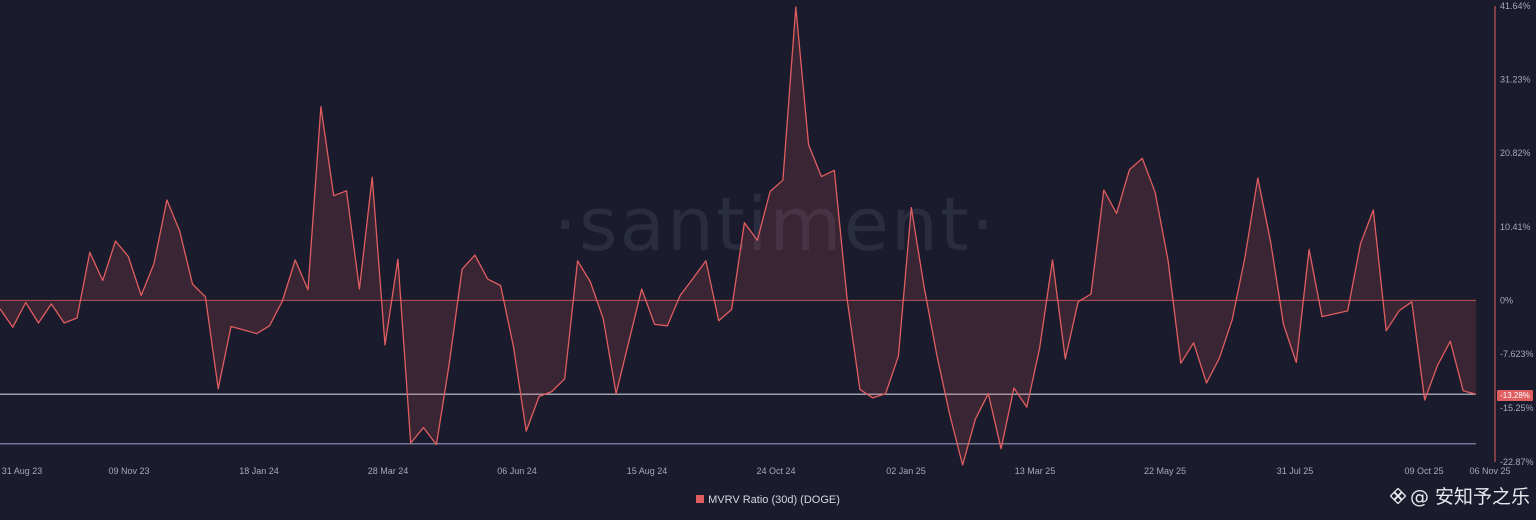  What do you see at coordinates (1165, 471) in the screenshot?
I see `x-tick-label: 22 May 25` at bounding box center [1165, 471].